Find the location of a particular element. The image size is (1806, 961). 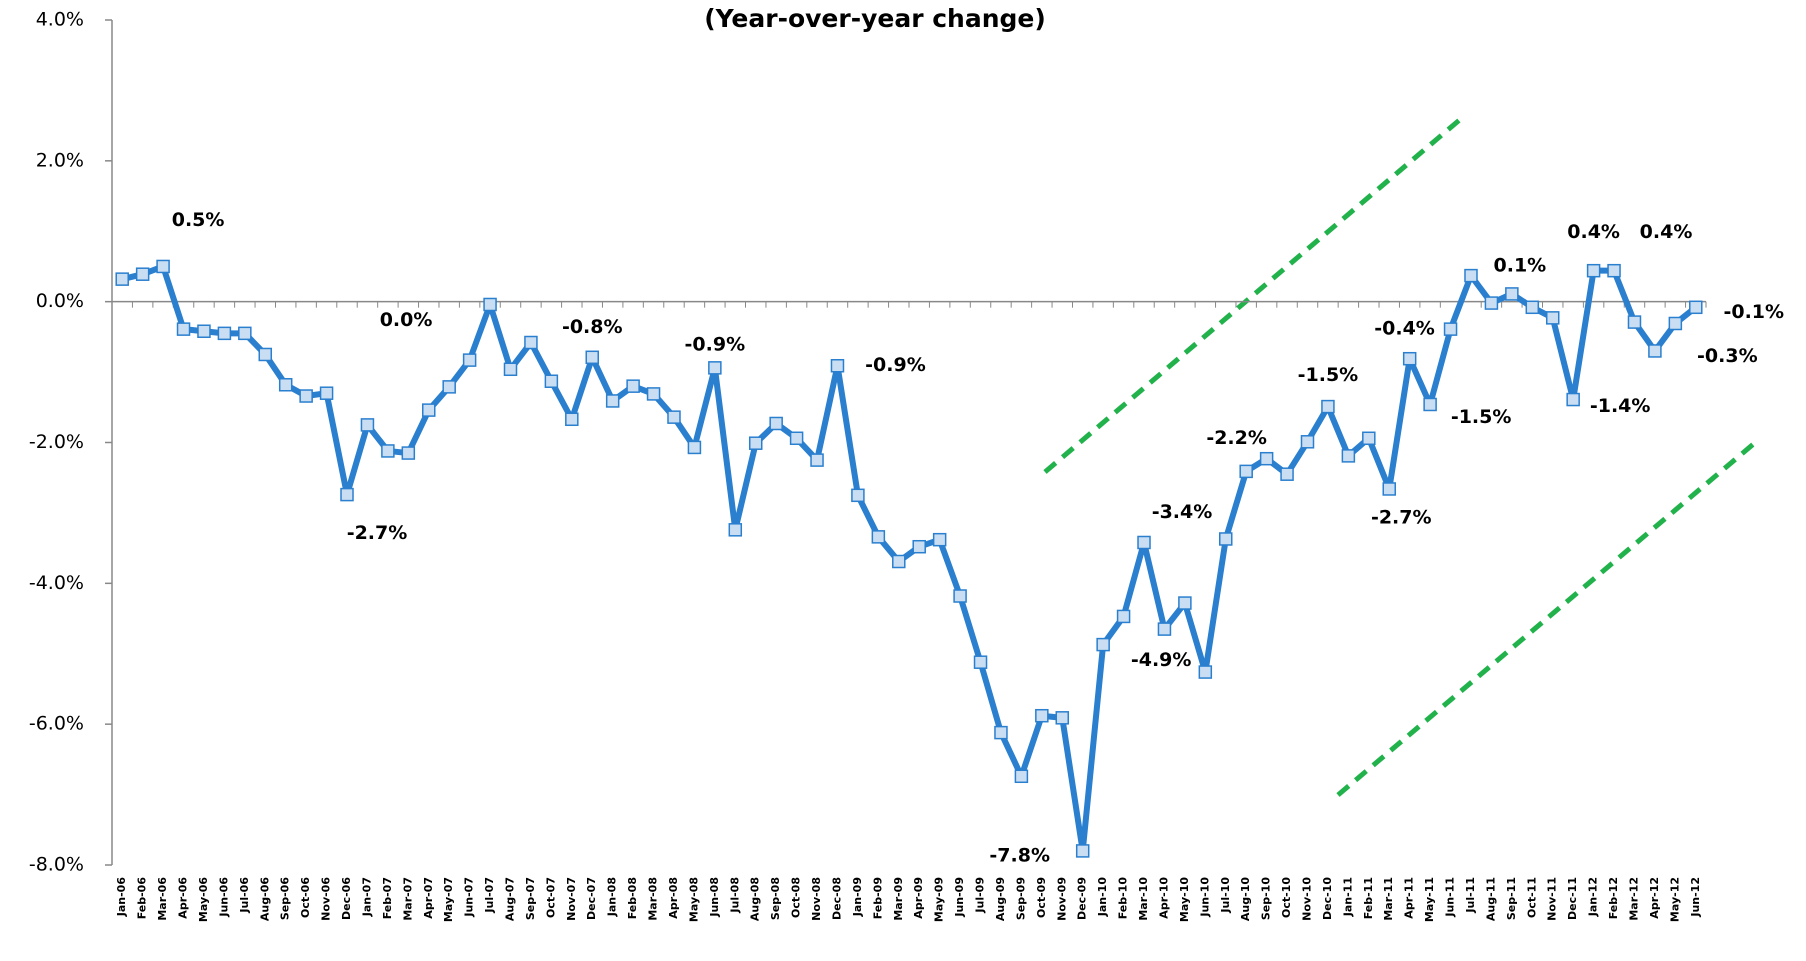

x-tick-label: Mar-09 is located at coordinates (898, 899).